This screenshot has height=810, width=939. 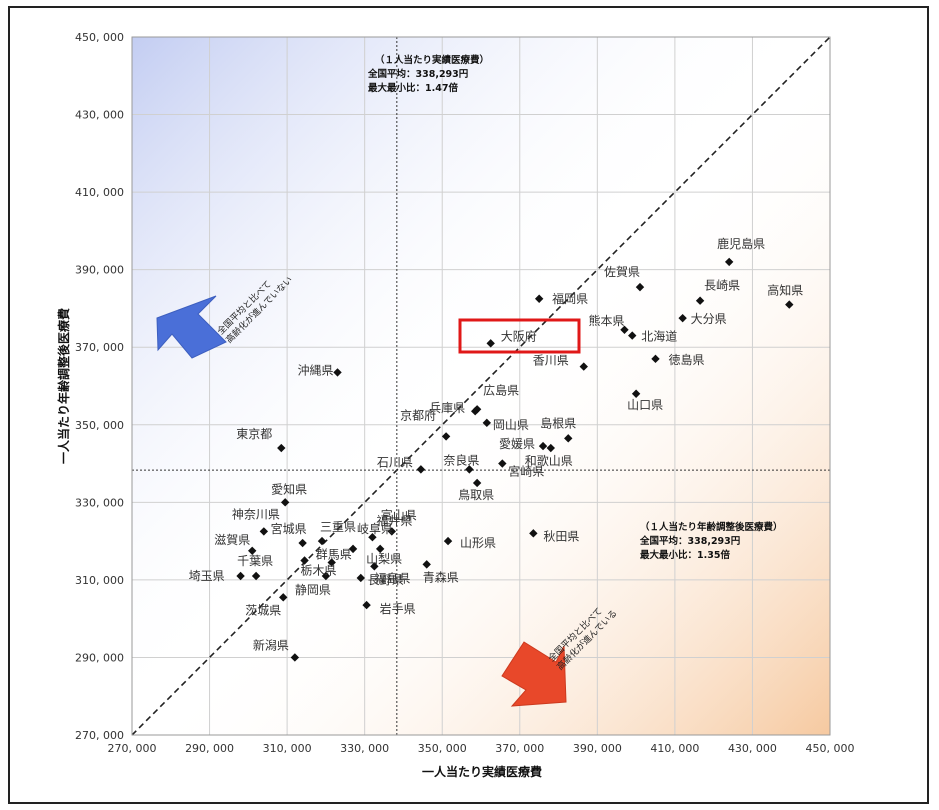 What do you see at coordinates (478, 543) in the screenshot?
I see `data-point-label: 山形県` at bounding box center [478, 543].